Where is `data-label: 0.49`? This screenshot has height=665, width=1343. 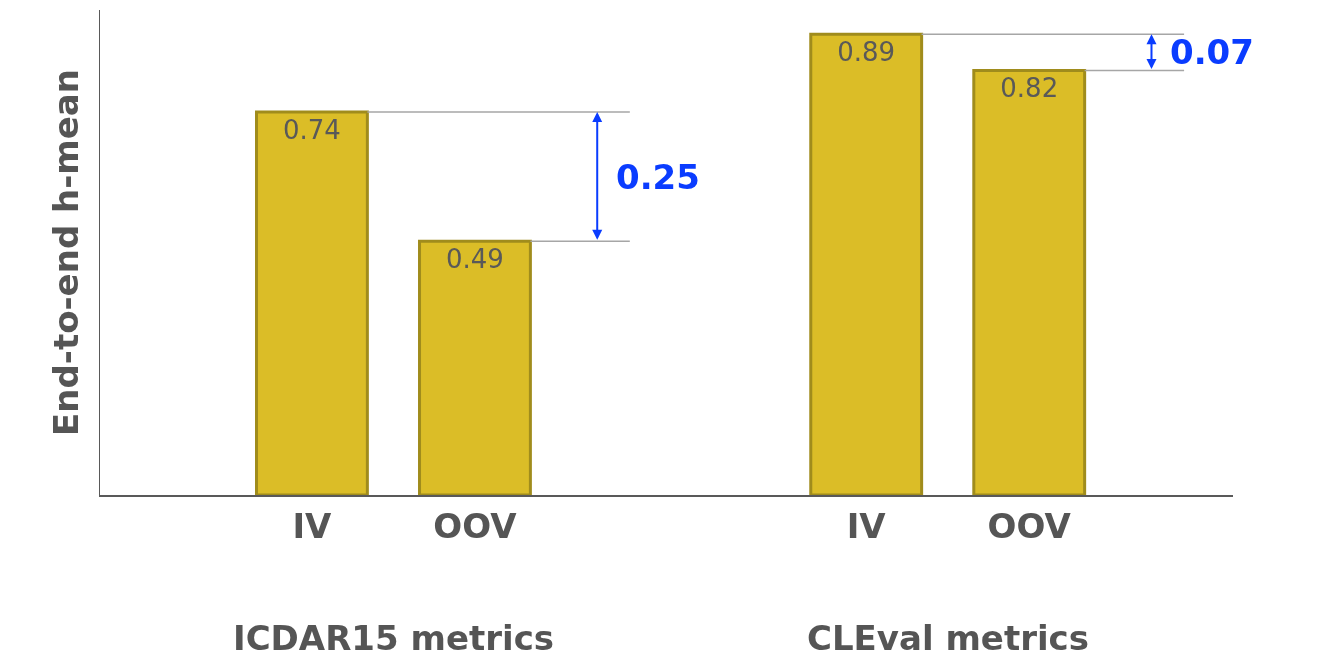 data-label: 0.49 is located at coordinates (475, 259).